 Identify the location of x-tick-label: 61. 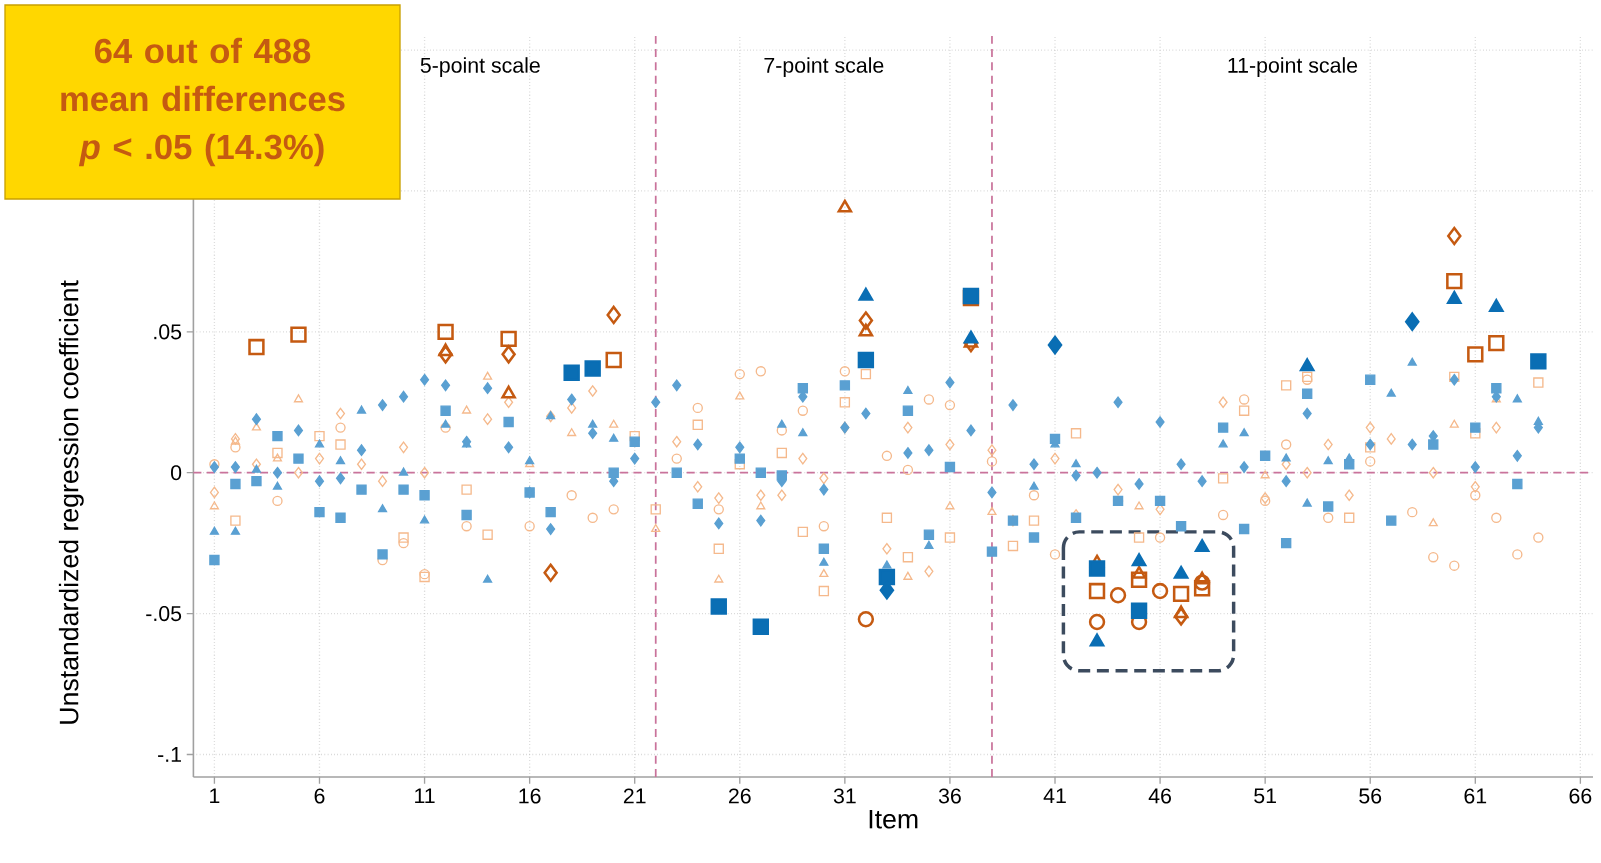
(1475, 796).